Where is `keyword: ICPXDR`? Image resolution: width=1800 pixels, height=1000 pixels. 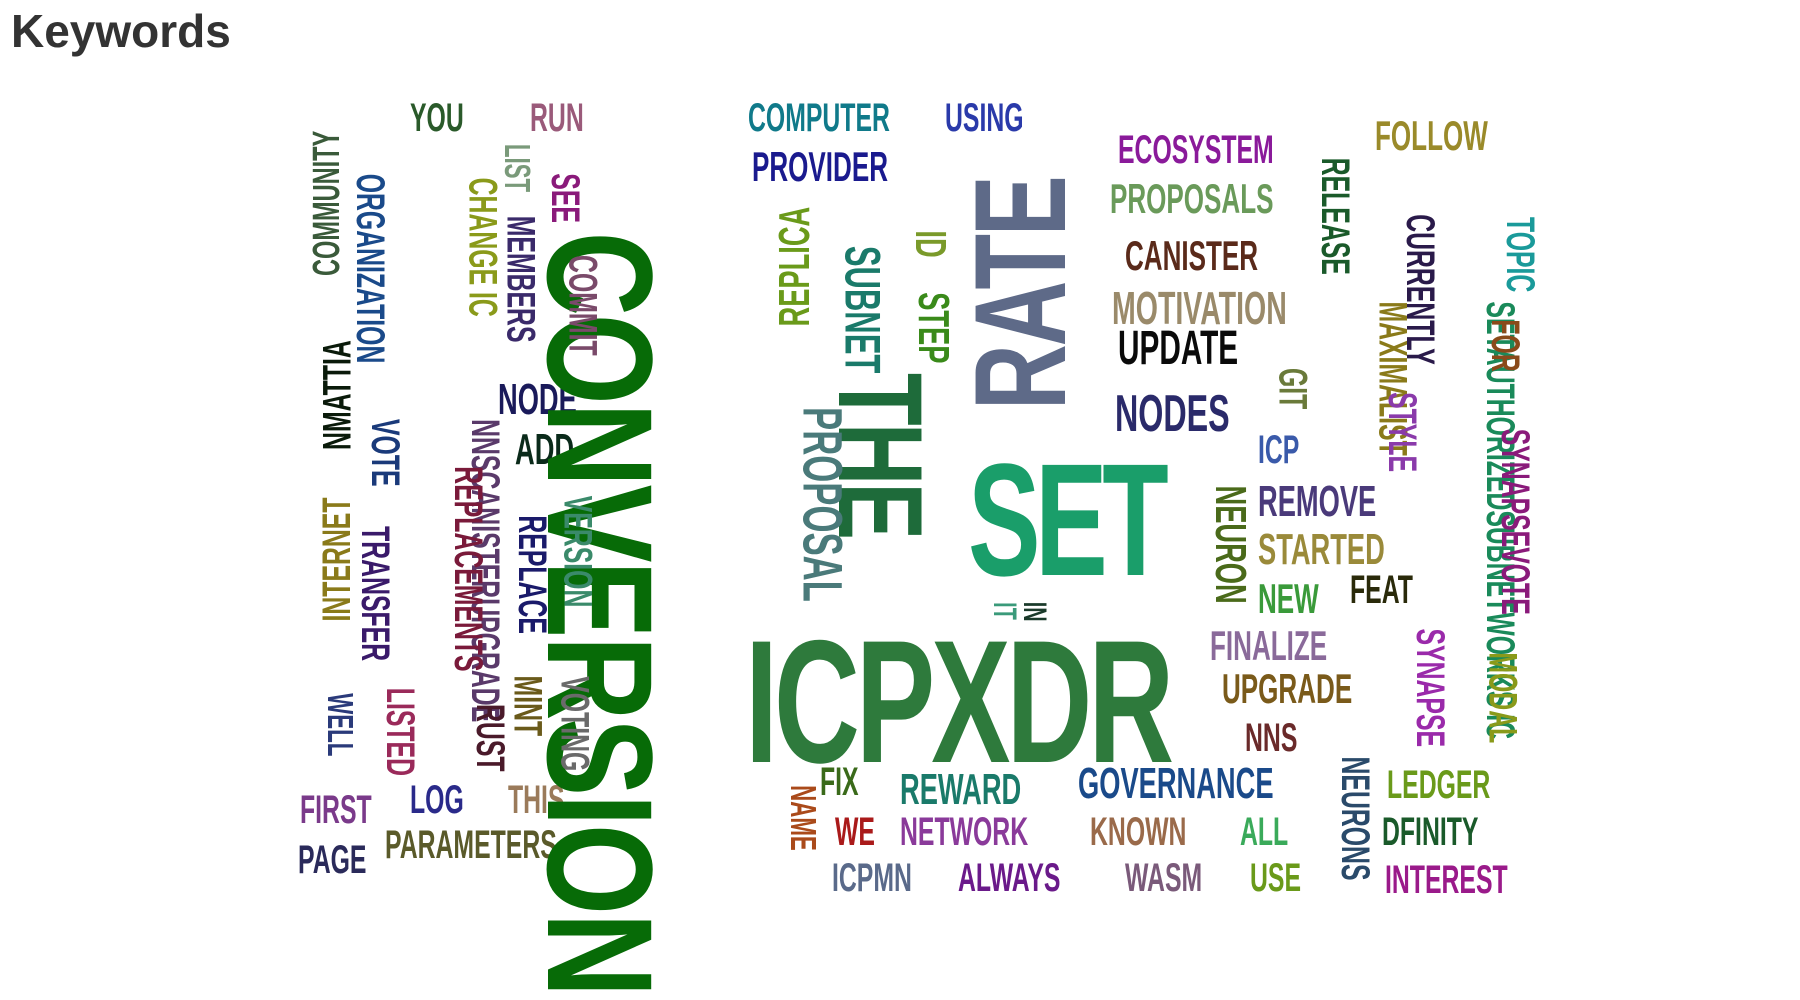 keyword: ICPXDR is located at coordinates (959, 702).